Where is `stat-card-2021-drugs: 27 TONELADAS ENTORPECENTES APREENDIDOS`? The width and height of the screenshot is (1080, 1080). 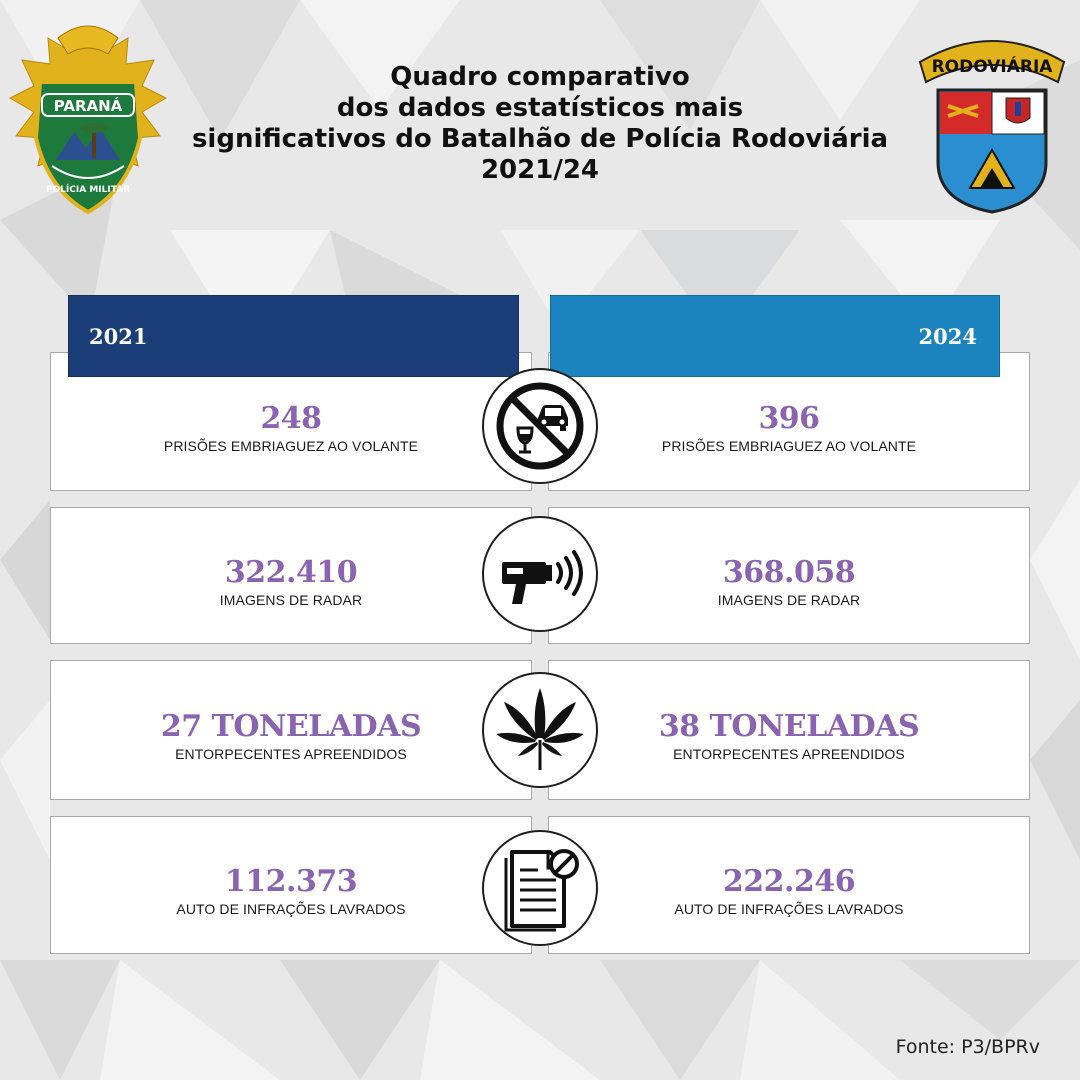 stat-card-2021-drugs: 27 TONELADAS ENTORPECENTES APREENDIDOS is located at coordinates (291, 730).